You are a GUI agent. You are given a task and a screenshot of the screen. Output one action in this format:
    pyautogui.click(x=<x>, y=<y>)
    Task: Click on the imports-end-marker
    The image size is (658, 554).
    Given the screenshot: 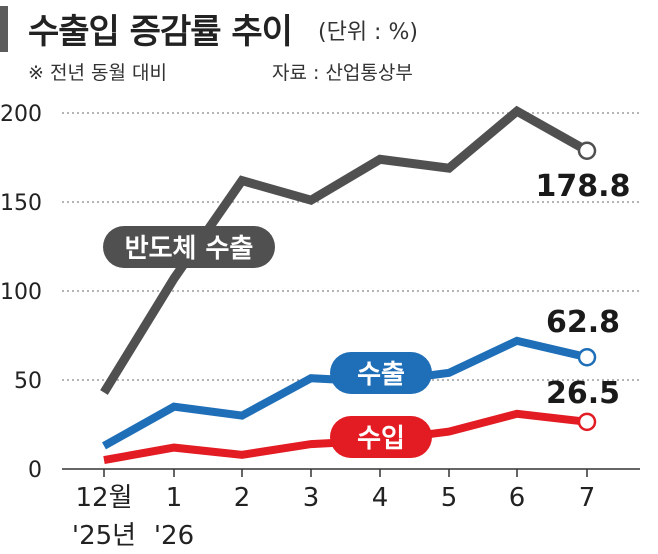 What is the action you would take?
    pyautogui.click(x=587, y=422)
    